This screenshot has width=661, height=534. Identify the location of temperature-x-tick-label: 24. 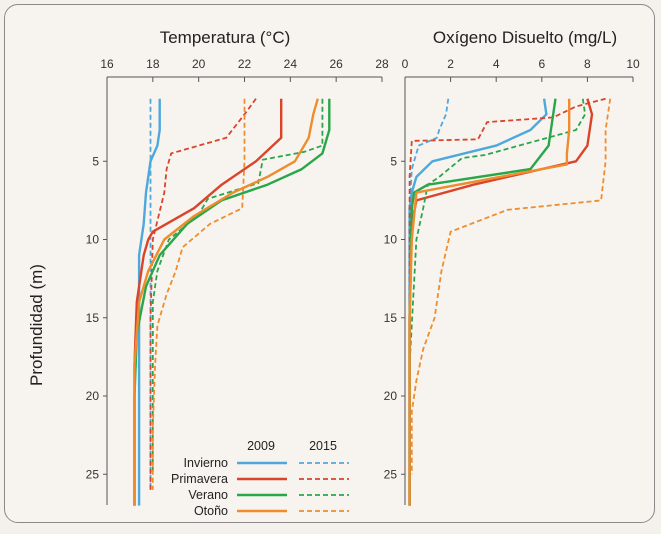
(291, 64).